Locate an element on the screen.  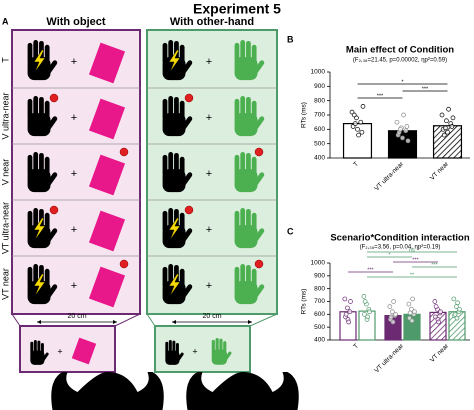
row-label: VT ultra-near is located at coordinates (5, 228).